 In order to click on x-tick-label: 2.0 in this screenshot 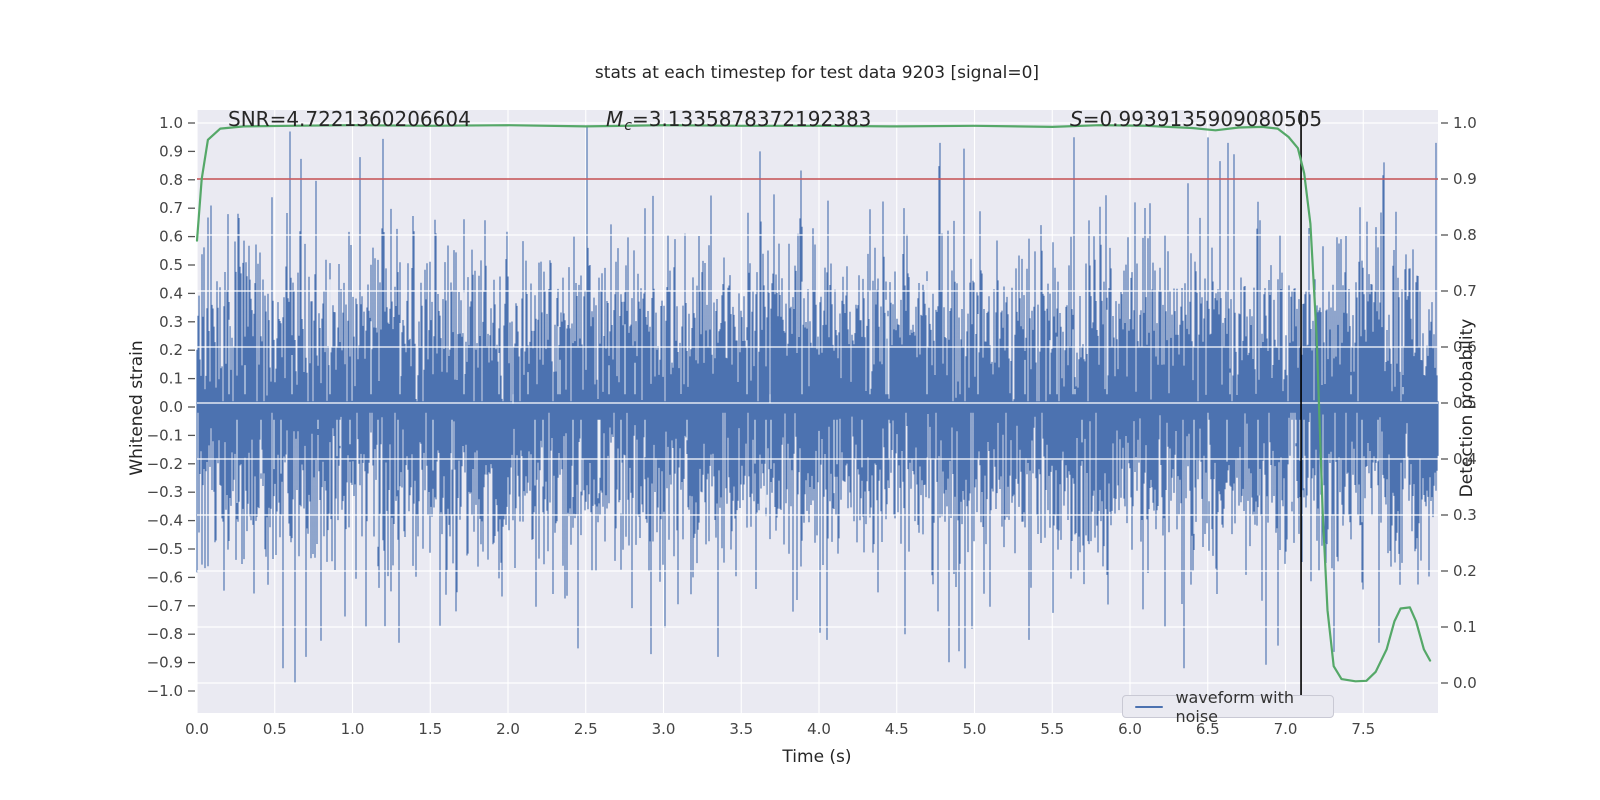, I will do `click(508, 729)`.